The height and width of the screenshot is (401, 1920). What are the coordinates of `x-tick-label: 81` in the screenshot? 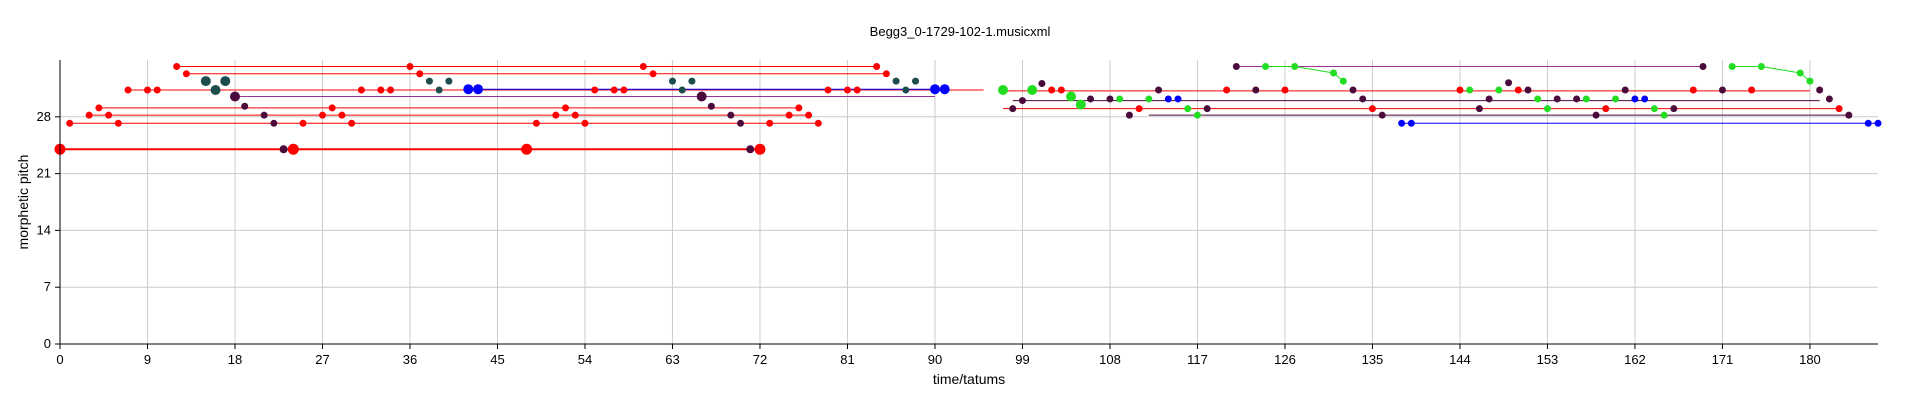 It's located at (847, 359).